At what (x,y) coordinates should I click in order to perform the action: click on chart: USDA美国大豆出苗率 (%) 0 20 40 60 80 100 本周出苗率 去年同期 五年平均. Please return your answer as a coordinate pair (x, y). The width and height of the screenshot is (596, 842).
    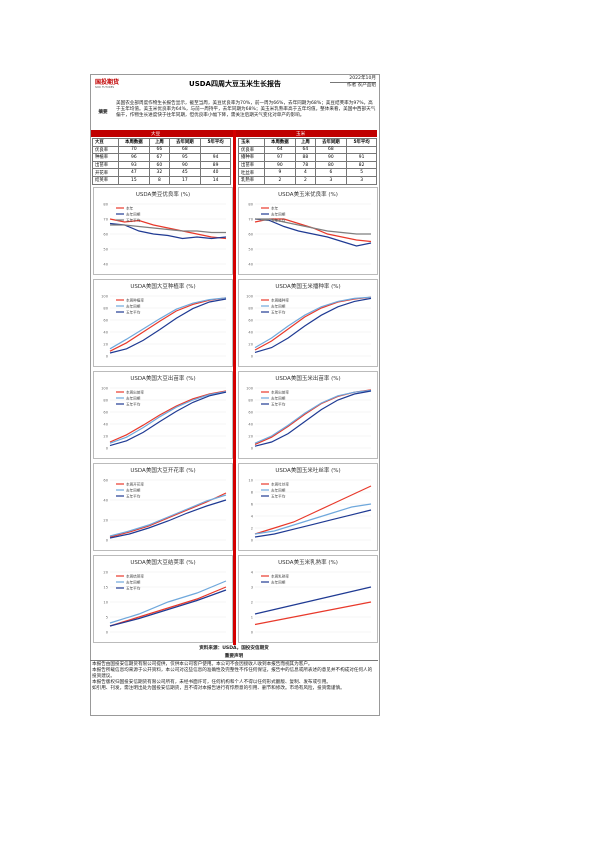
    Looking at the image, I should click on (163, 415).